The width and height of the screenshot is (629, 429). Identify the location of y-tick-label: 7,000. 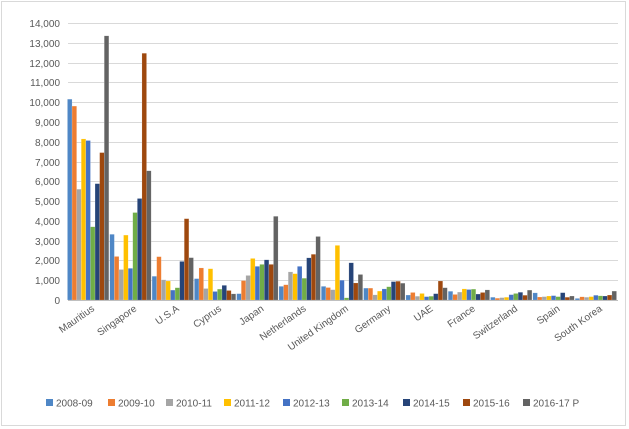
(47, 163).